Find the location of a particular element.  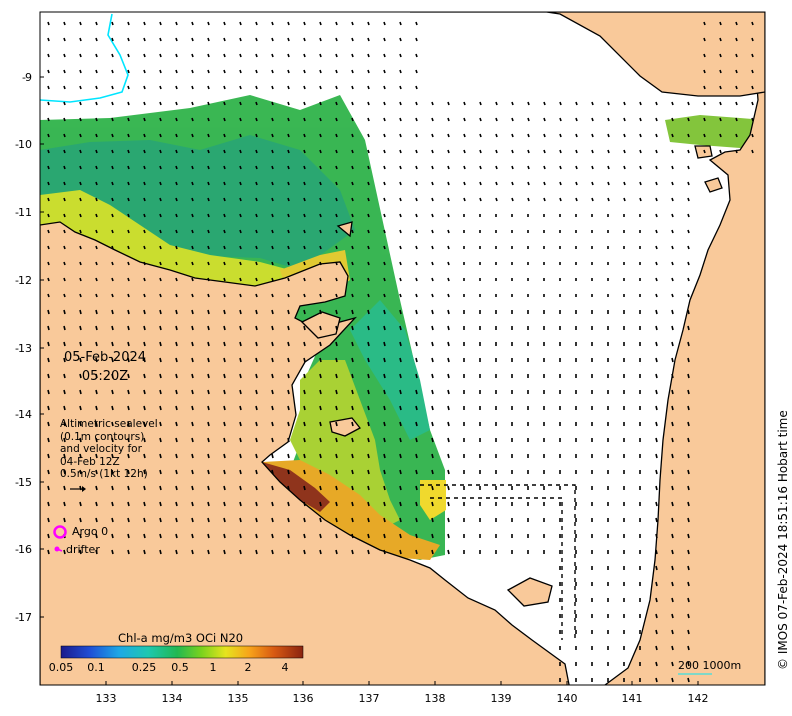

svg-text: 0.05 is located at coordinates (61, 667).